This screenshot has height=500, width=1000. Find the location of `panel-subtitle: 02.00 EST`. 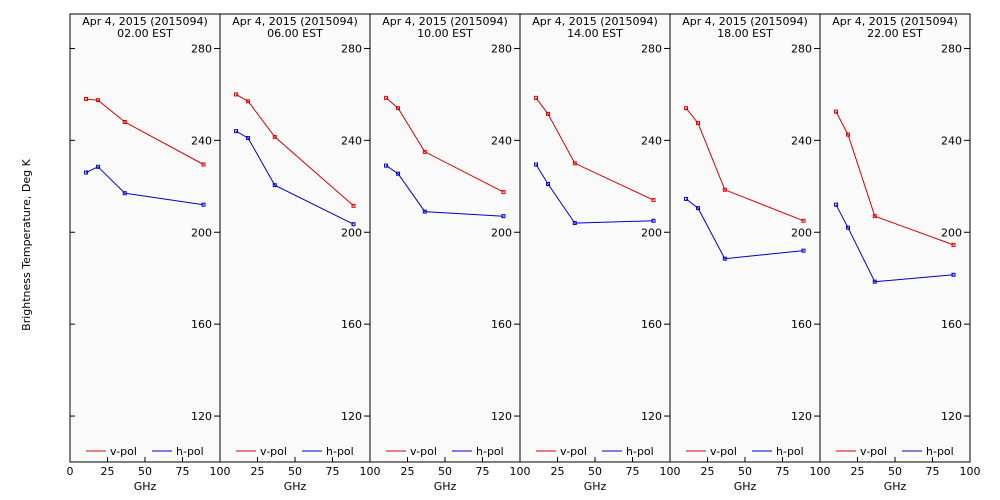

panel-subtitle: 02.00 EST is located at coordinates (145, 33).